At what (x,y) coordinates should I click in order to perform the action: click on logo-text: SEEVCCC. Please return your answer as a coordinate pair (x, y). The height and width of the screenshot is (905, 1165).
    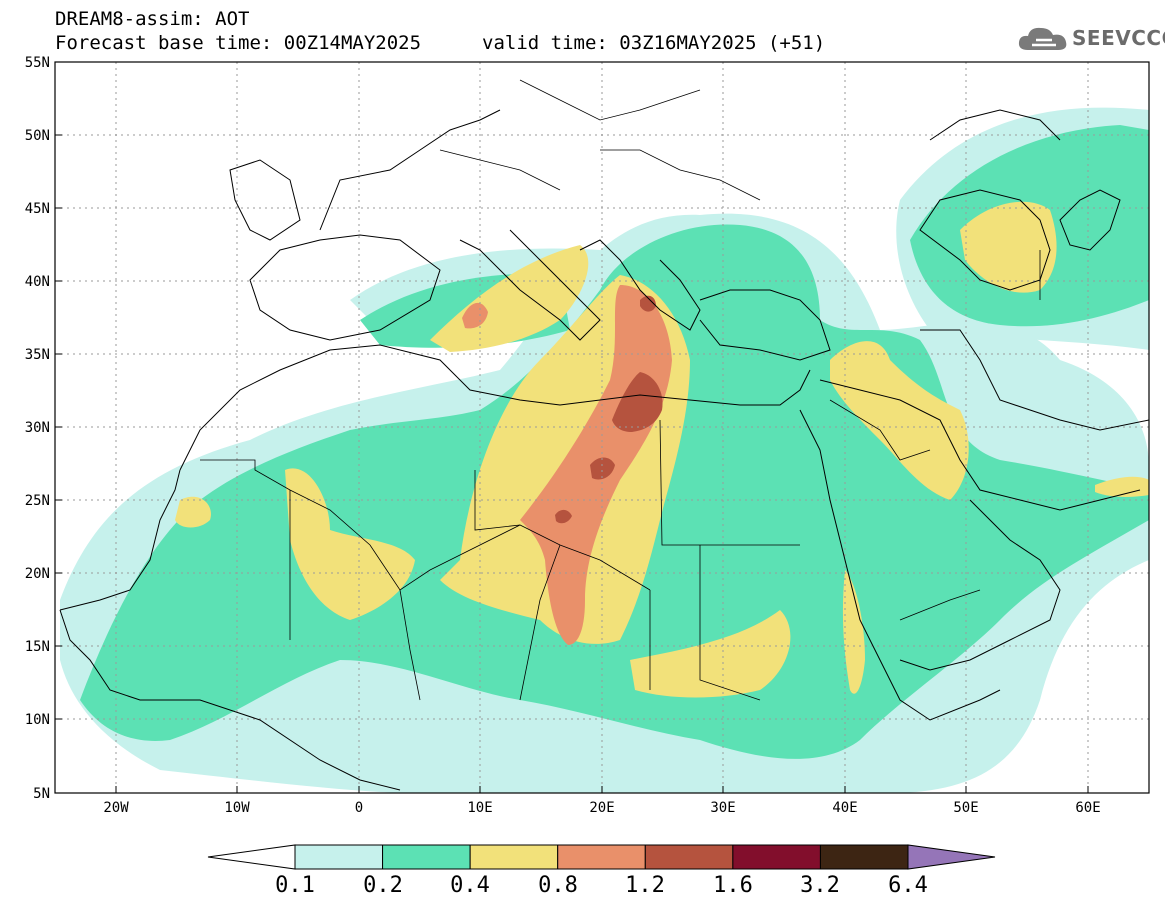
    Looking at the image, I should click on (1118, 38).